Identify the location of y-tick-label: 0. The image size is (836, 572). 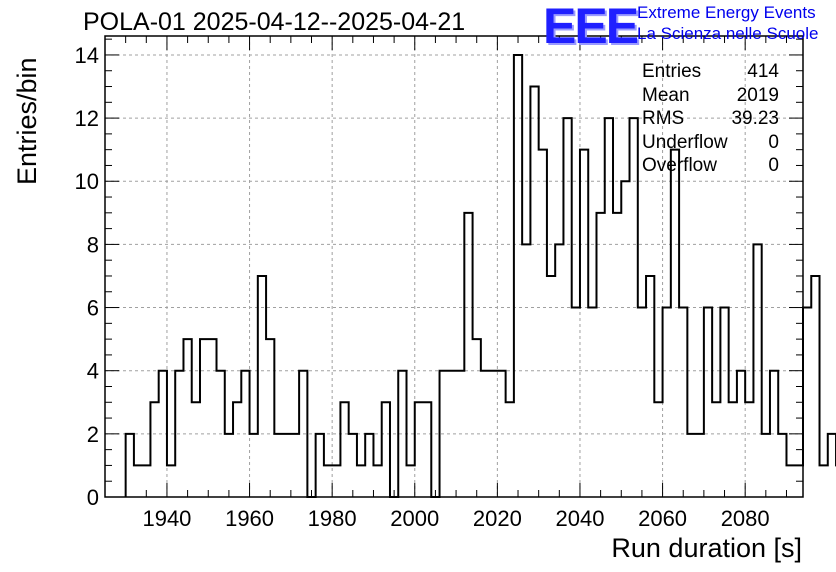
(93, 497).